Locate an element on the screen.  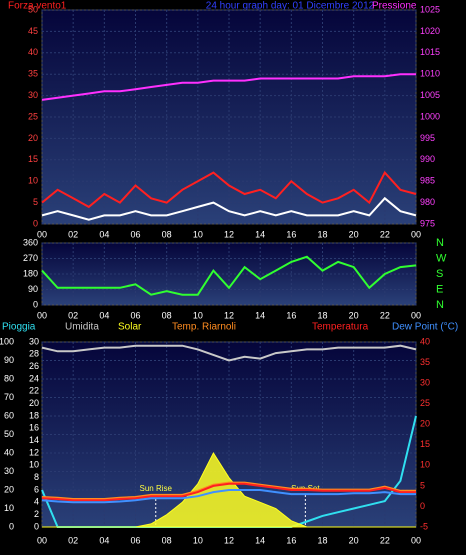
y3-tick-label: 0 is located at coordinates (36, 526).